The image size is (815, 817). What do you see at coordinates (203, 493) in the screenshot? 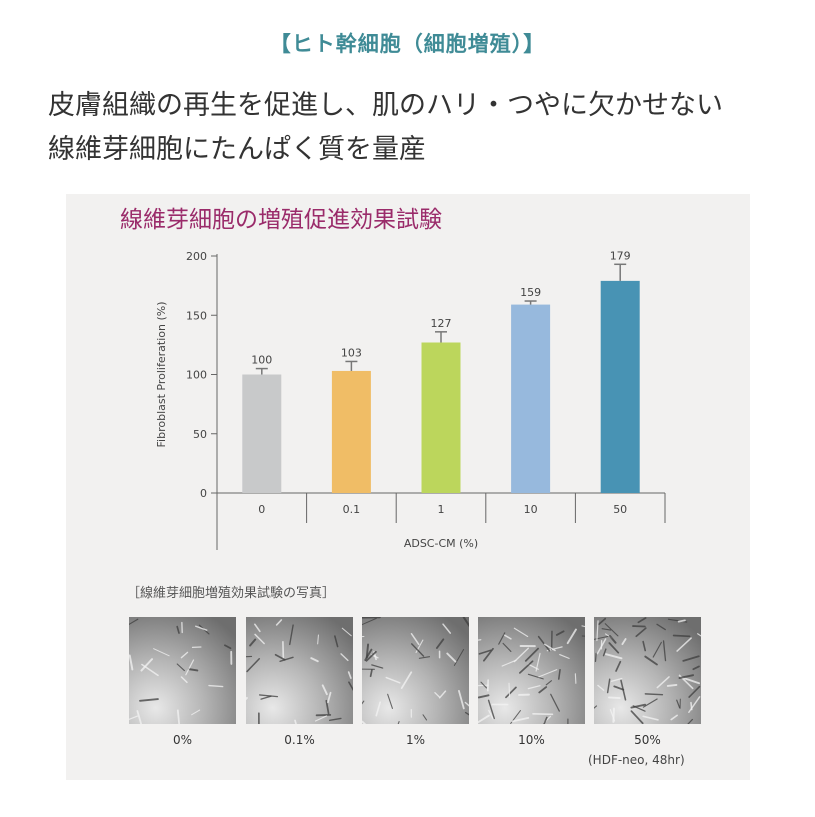
I see `y-tick-label: 0` at bounding box center [203, 493].